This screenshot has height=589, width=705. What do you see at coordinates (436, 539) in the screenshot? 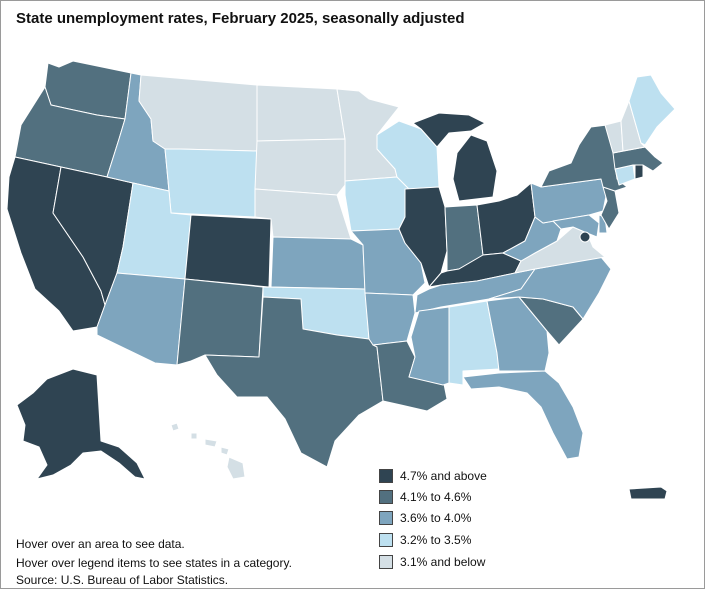
I see `legend-label: 3.2% to 3.5%` at bounding box center [436, 539].